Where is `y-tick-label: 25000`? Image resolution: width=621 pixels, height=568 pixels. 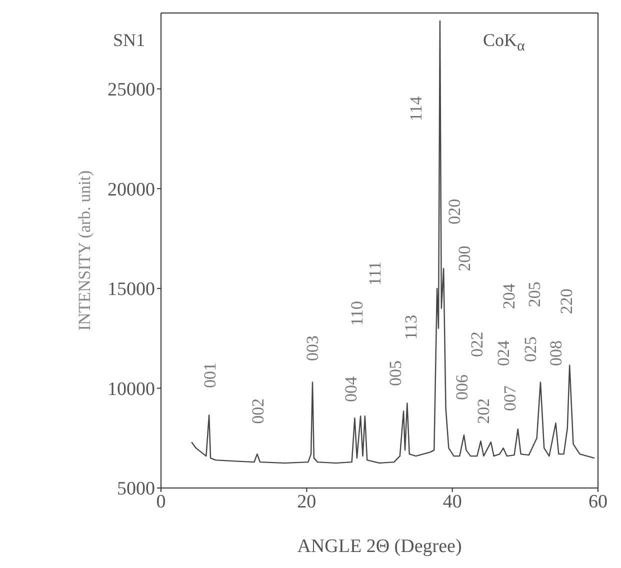
y-tick-label: 25000 is located at coordinates (131, 90).